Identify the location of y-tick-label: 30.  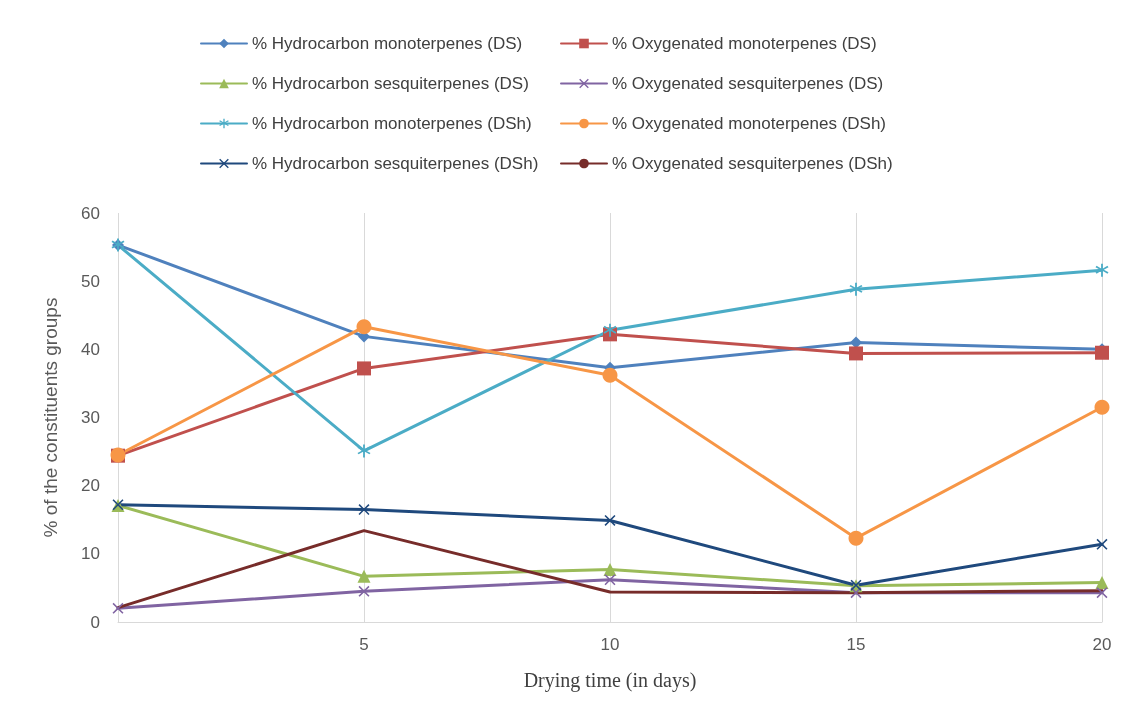
(90, 417).